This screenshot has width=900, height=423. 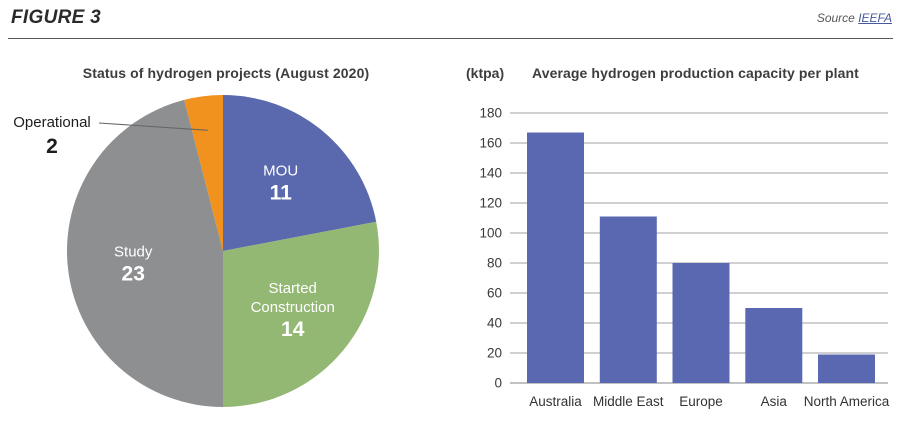 I want to click on pie-slice-mou, so click(x=300, y=173).